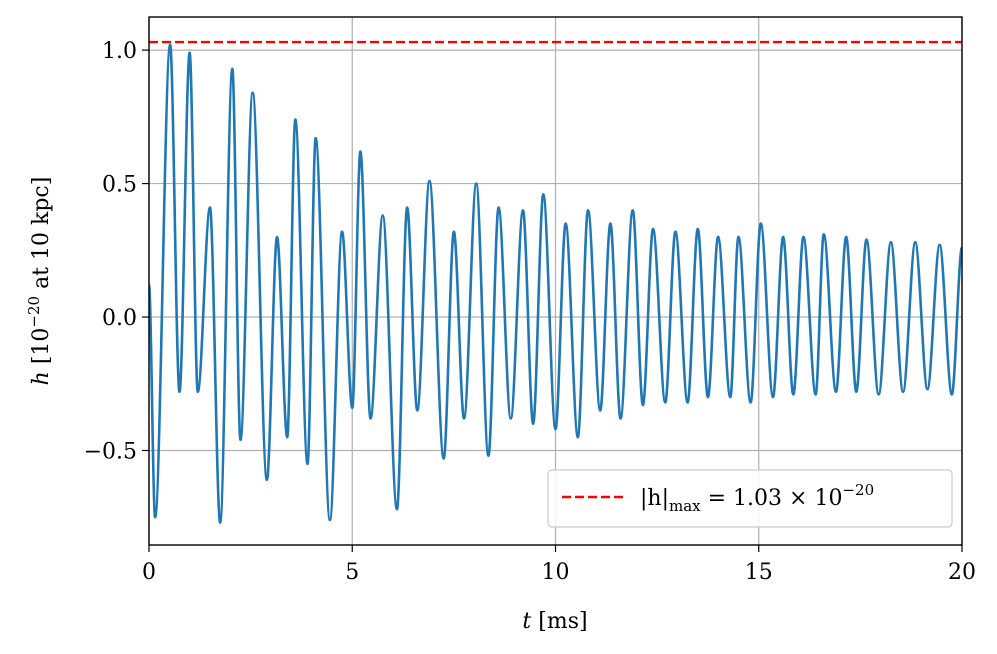 Image resolution: width=997 pixels, height=654 pixels. What do you see at coordinates (34, 312) in the screenshot?
I see `y-label-exp: −20` at bounding box center [34, 312].